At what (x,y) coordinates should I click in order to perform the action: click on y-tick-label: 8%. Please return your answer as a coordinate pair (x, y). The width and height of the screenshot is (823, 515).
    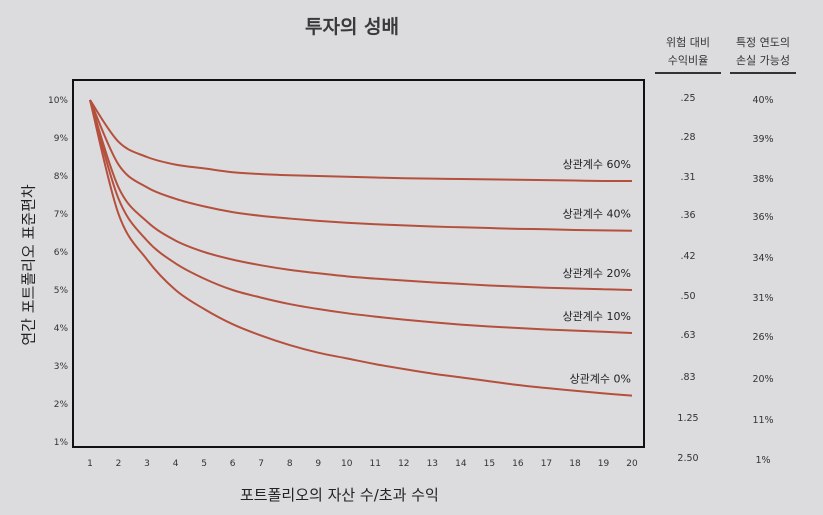
    Looking at the image, I should click on (61, 177).